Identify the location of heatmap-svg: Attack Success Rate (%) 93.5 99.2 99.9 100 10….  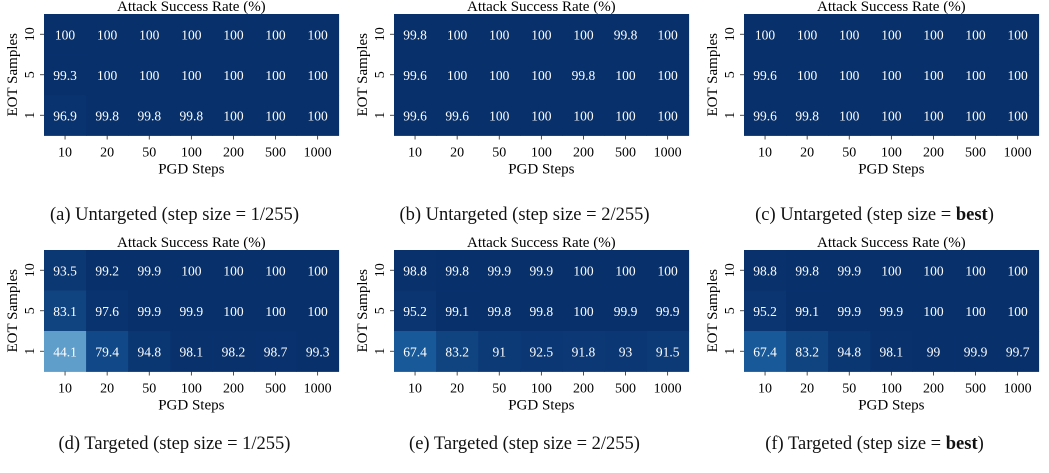
(172, 324).